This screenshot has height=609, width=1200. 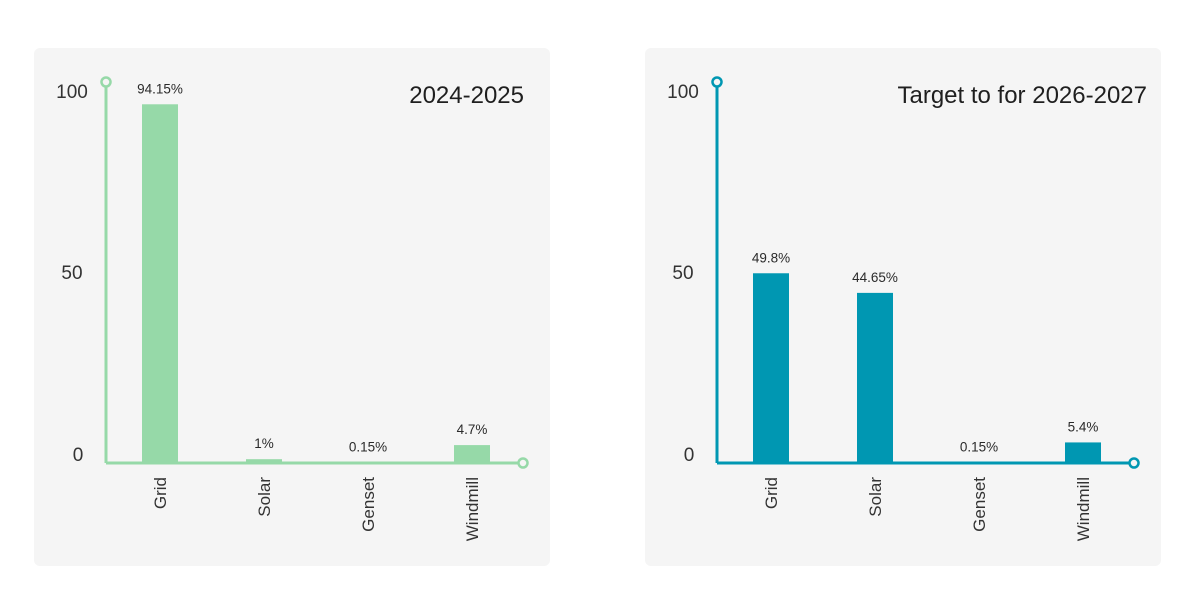 What do you see at coordinates (1083, 426) in the screenshot?
I see `value-label-windmill: 5.4%` at bounding box center [1083, 426].